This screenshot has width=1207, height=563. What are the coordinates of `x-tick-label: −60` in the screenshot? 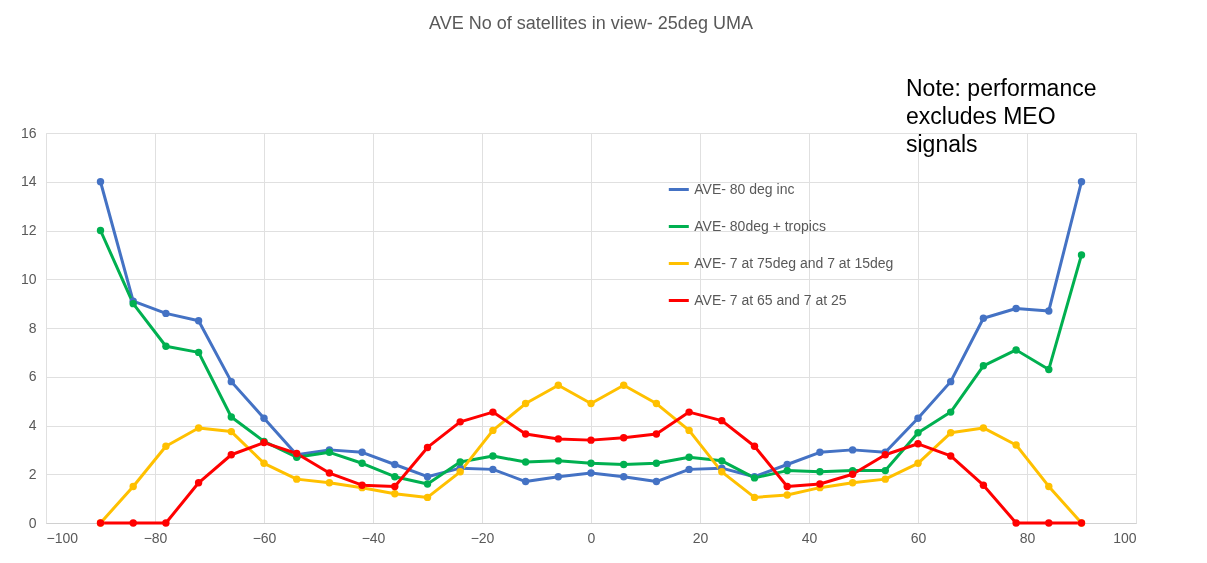 It's located at (264, 537).